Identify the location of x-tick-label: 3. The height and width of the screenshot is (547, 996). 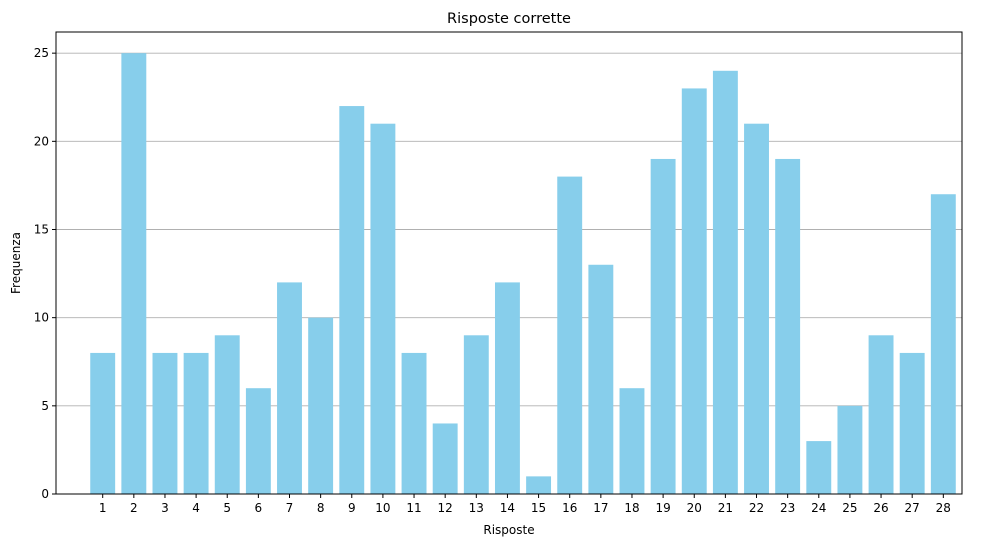
(165, 508).